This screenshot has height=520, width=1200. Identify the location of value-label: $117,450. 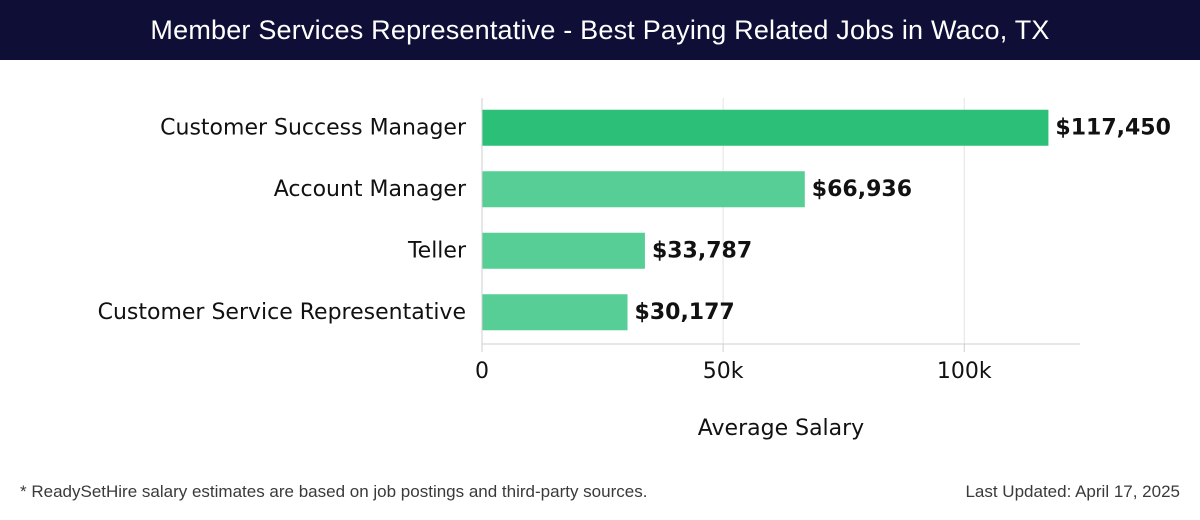
(1113, 127).